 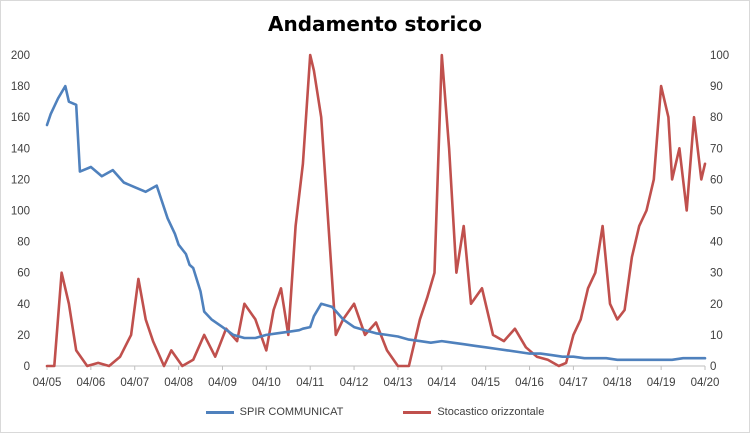 I want to click on y-left-tick-label: 60, so click(x=23, y=274).